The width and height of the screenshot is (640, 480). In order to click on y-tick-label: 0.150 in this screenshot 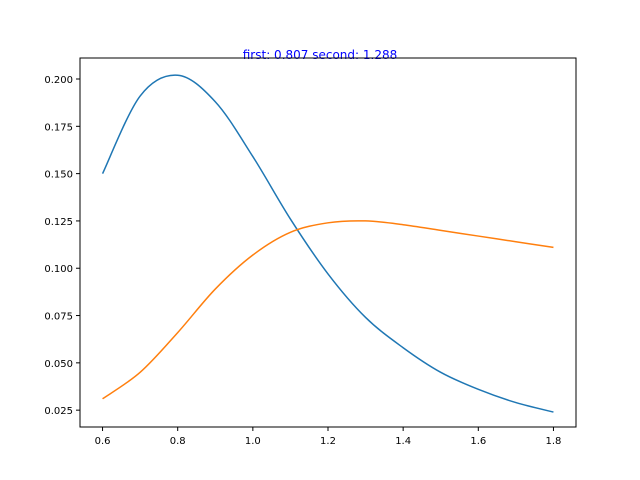, I will do `click(58, 175)`.